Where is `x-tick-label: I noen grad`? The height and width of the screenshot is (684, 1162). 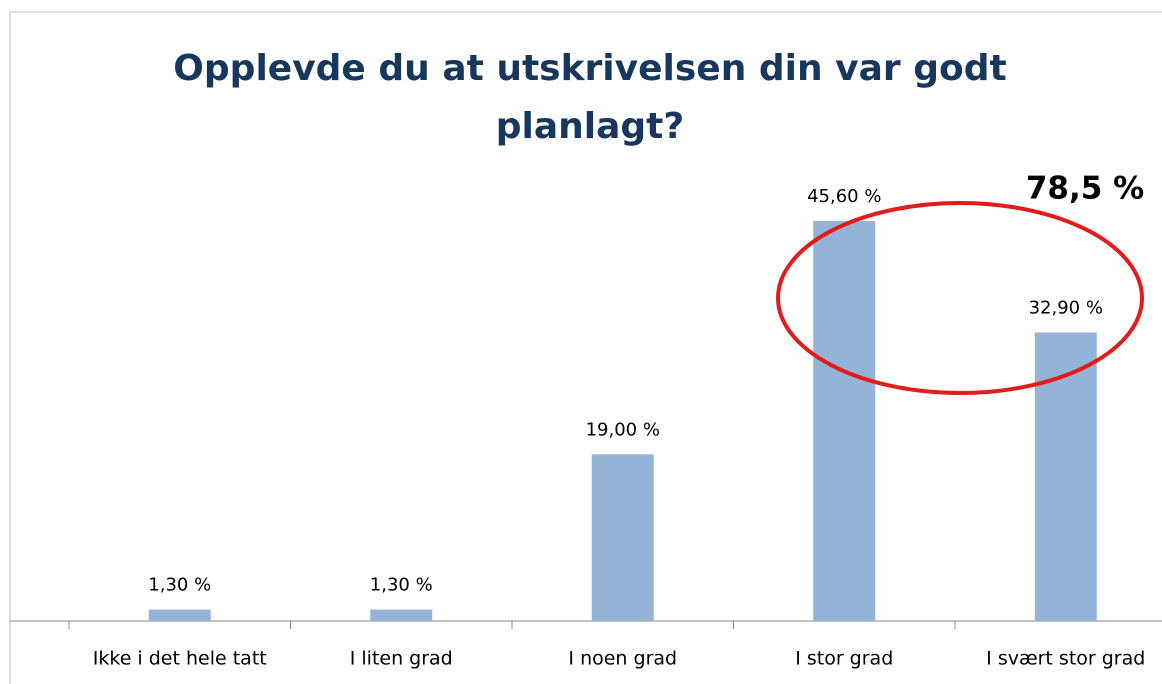 x-tick-label: I noen grad is located at coordinates (622, 659).